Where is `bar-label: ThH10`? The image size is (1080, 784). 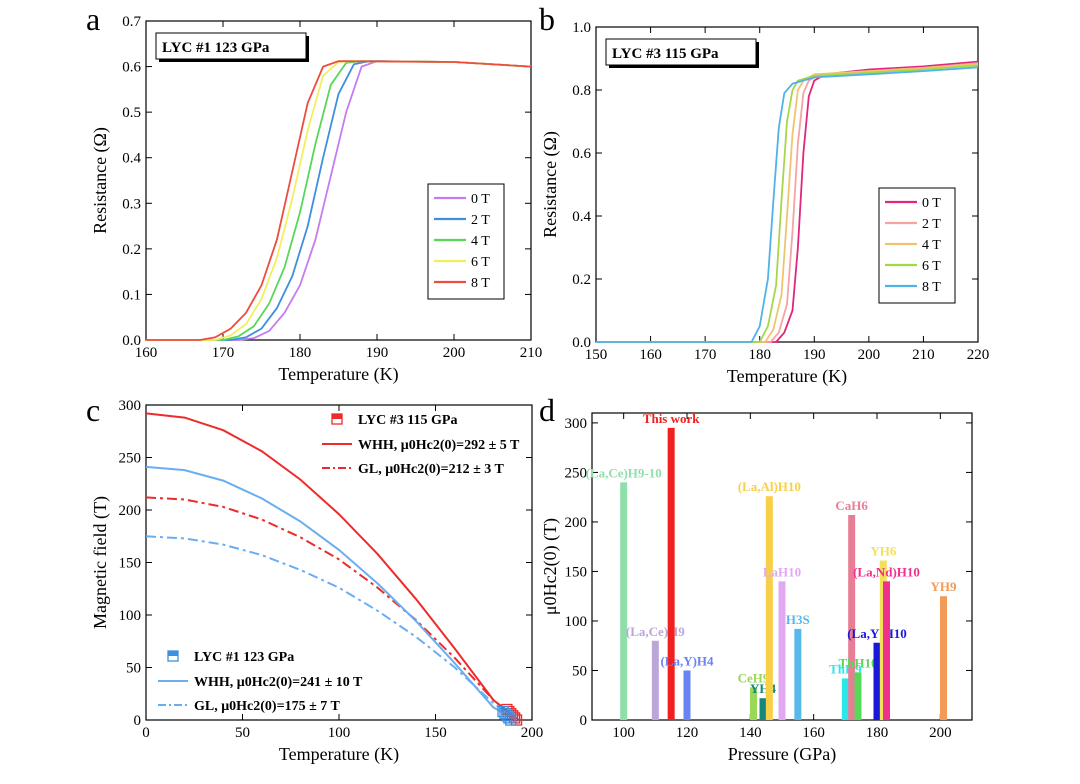
bar-label: ThH10 is located at coordinates (857, 662).